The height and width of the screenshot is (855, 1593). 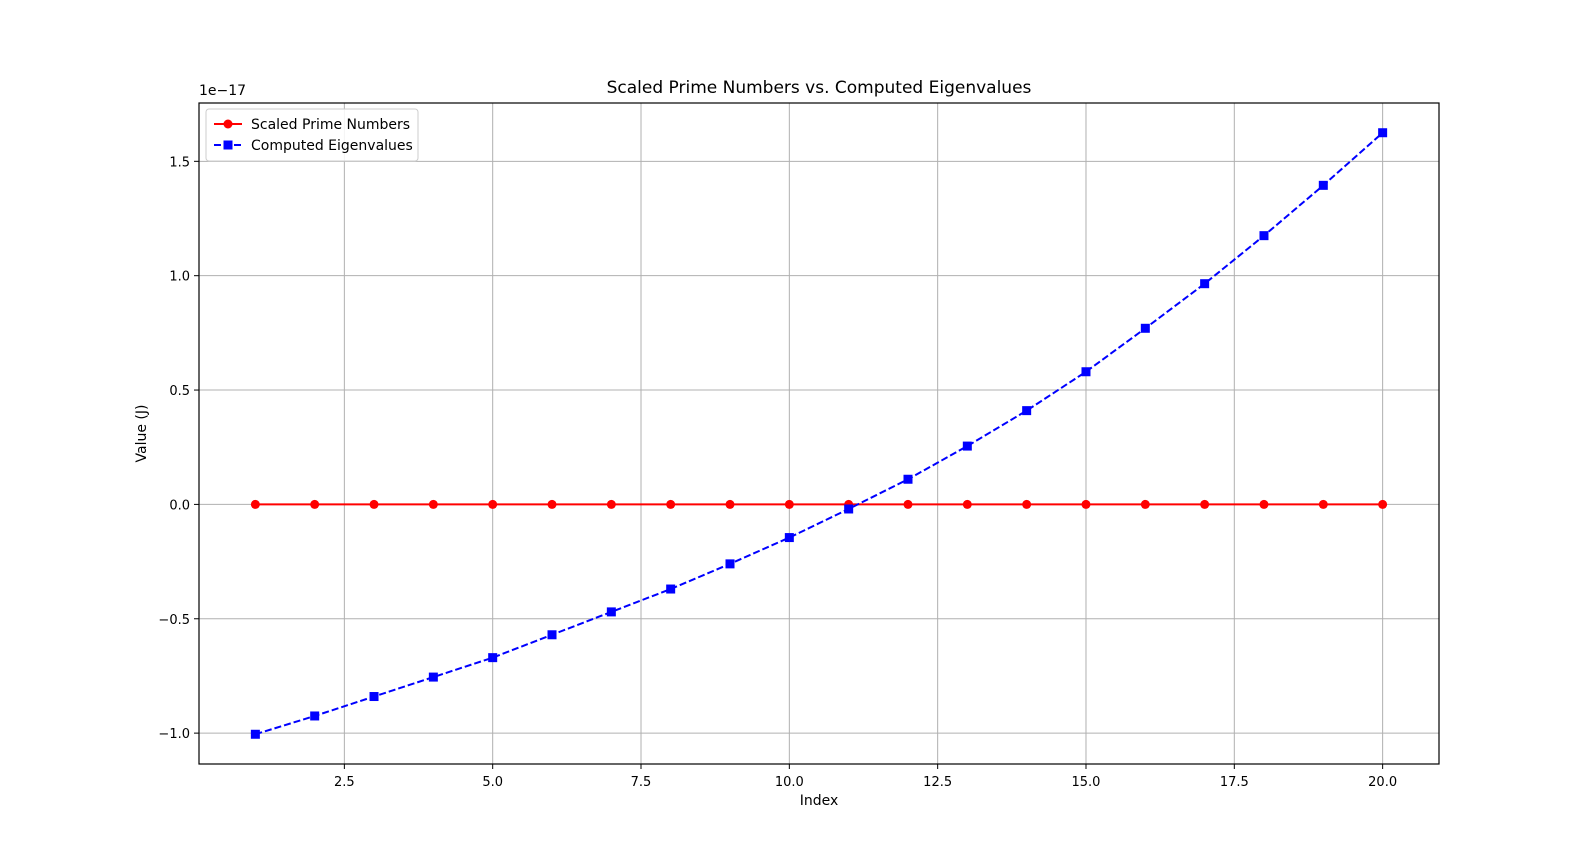 I want to click on y-tick-label: 1.0, so click(x=179, y=277).